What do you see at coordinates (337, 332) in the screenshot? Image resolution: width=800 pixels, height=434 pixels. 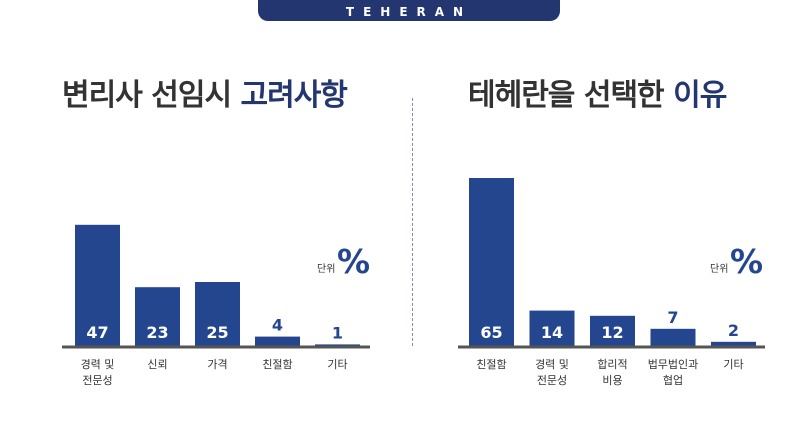 I see `value-label-left-4: 1` at bounding box center [337, 332].